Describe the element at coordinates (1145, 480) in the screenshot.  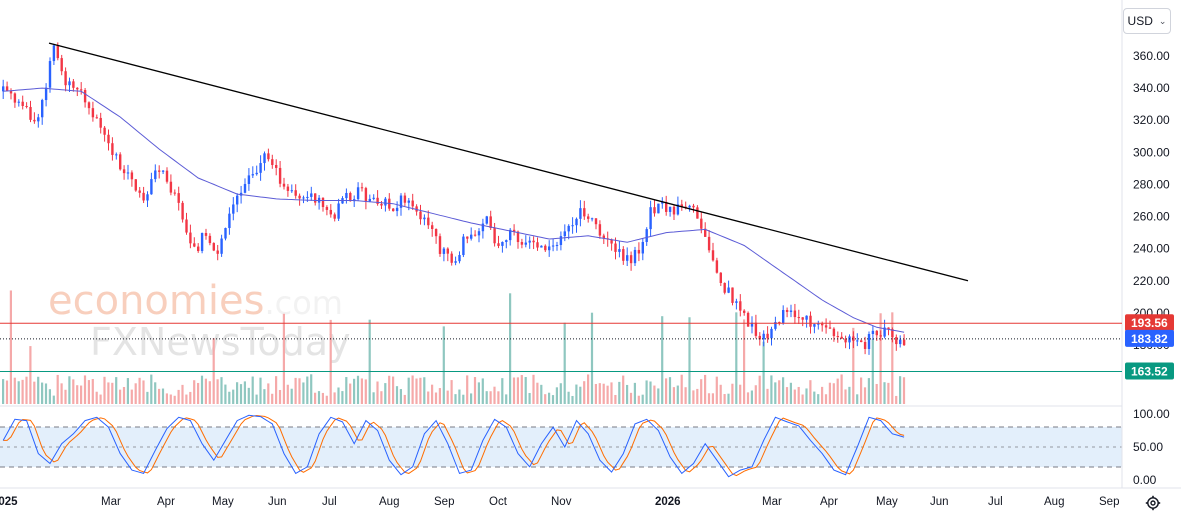
I see `oscillator-tick-label: 0.00` at that location.